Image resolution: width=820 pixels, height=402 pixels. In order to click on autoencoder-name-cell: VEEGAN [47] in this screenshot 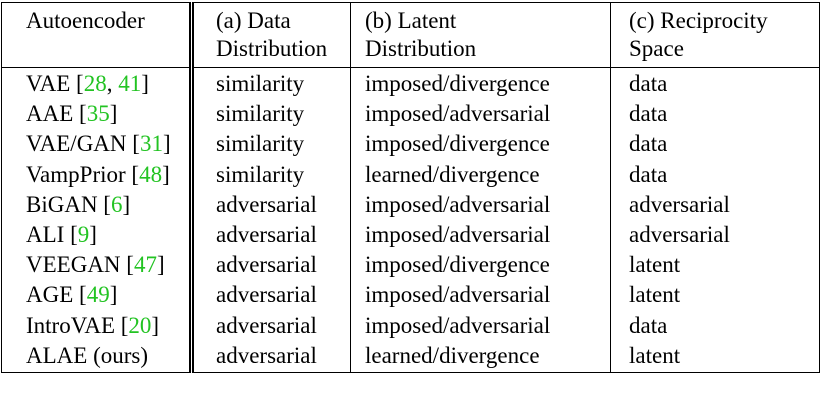, I will do `click(97, 266)`.